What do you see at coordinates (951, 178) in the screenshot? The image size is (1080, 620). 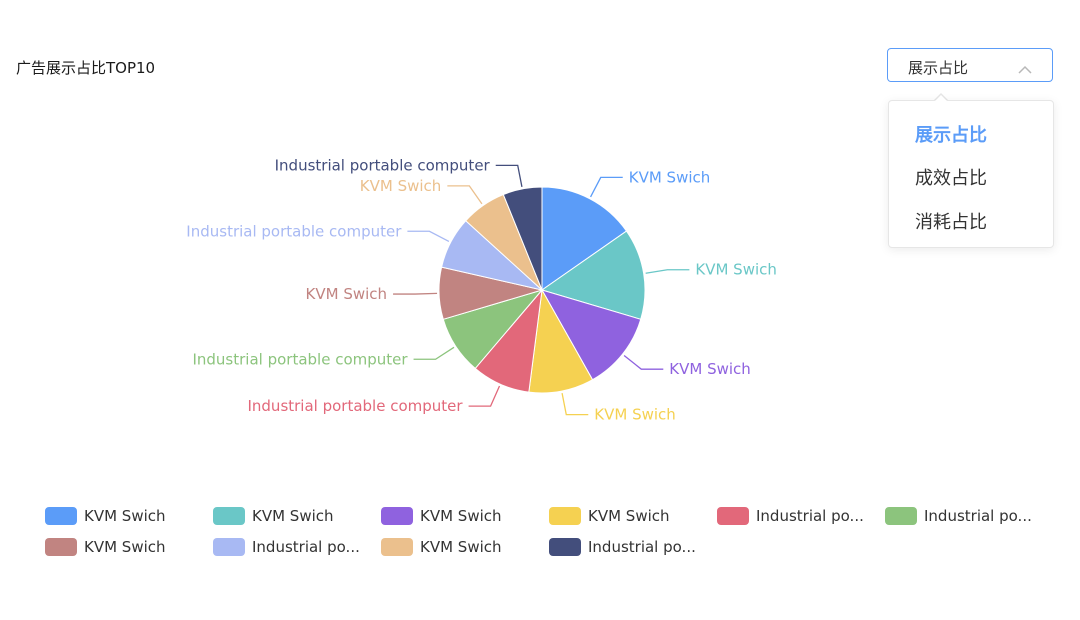 I see `option-conversion-ratio: 成效占比` at bounding box center [951, 178].